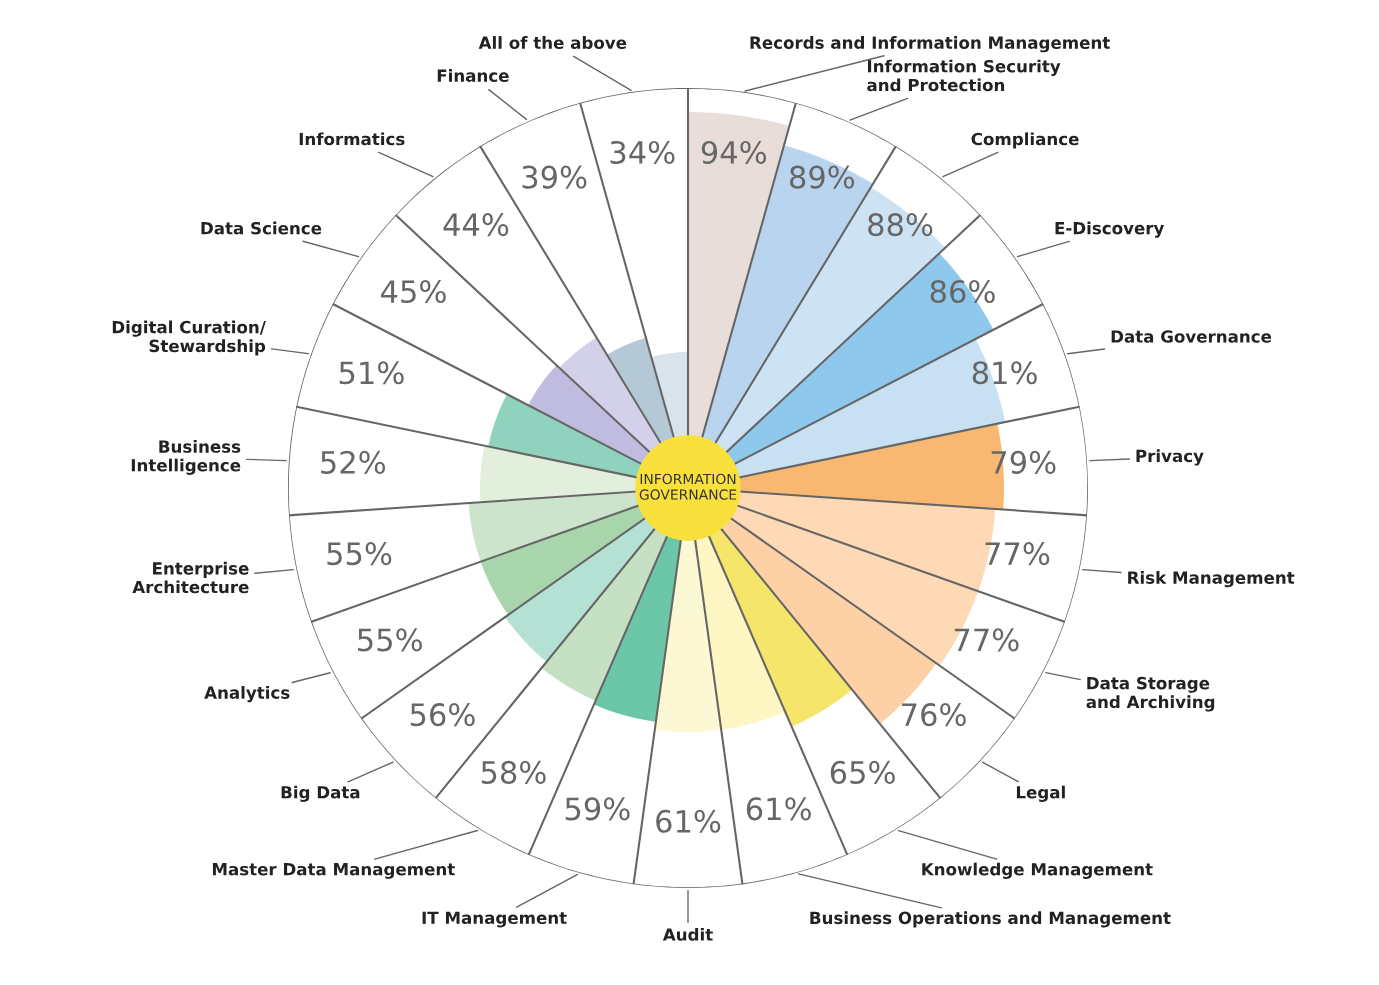  I want to click on category-label: IT Management, so click(494, 919).